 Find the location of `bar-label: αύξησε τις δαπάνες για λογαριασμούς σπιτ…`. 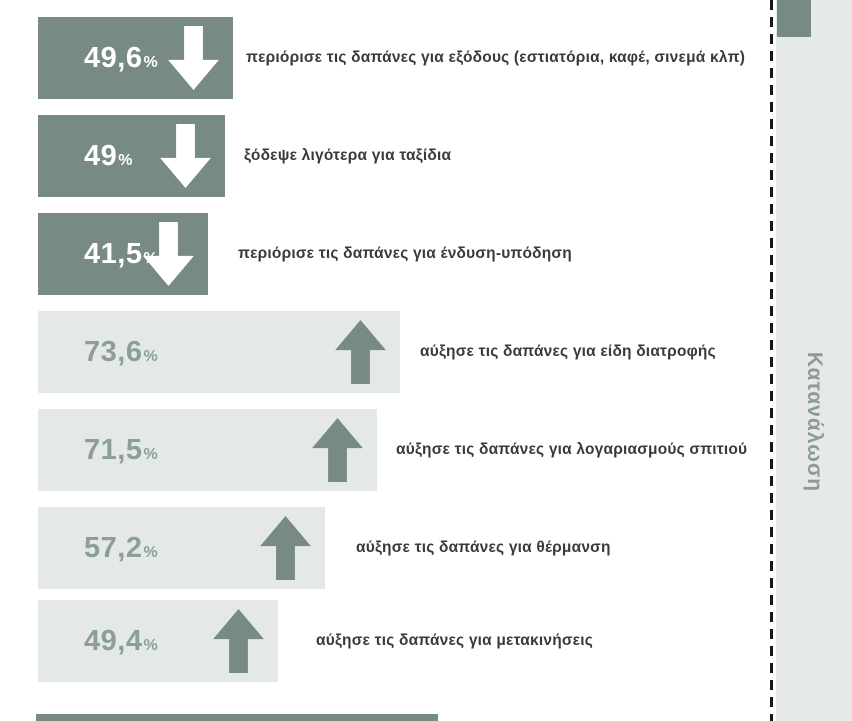

bar-label: αύξησε τις δαπάνες για λογαριασμούς σπιτ… is located at coordinates (572, 449).